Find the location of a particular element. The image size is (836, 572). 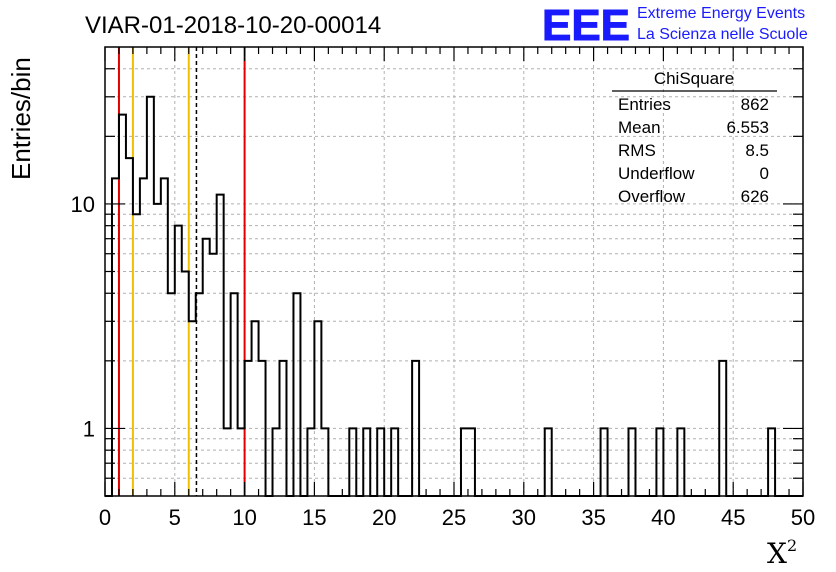

stats-value: 626 is located at coordinates (755, 196).